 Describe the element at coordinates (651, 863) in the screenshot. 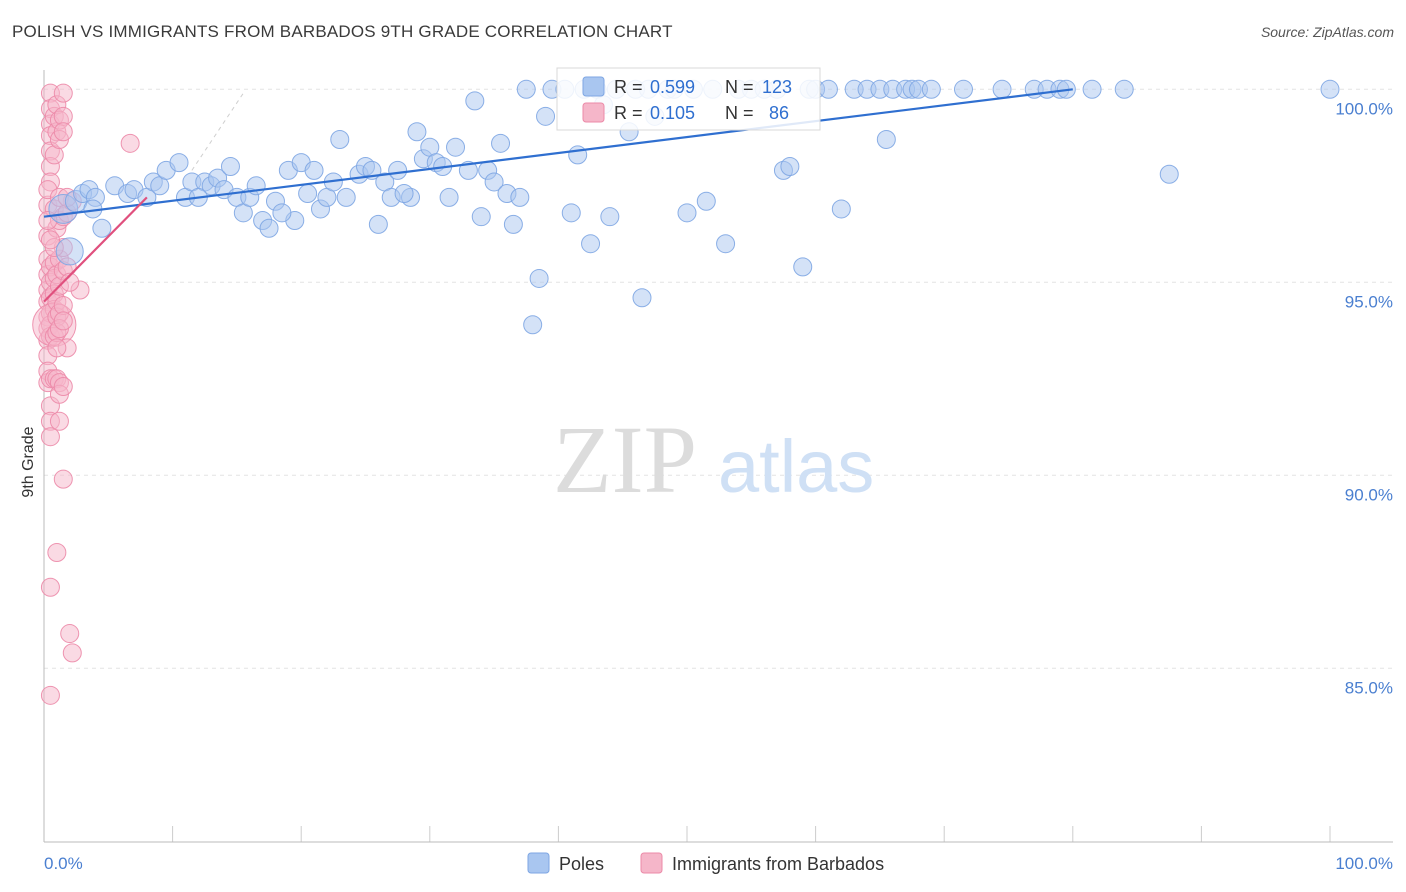

I see `bottom-legend-swatch-barbados` at that location.